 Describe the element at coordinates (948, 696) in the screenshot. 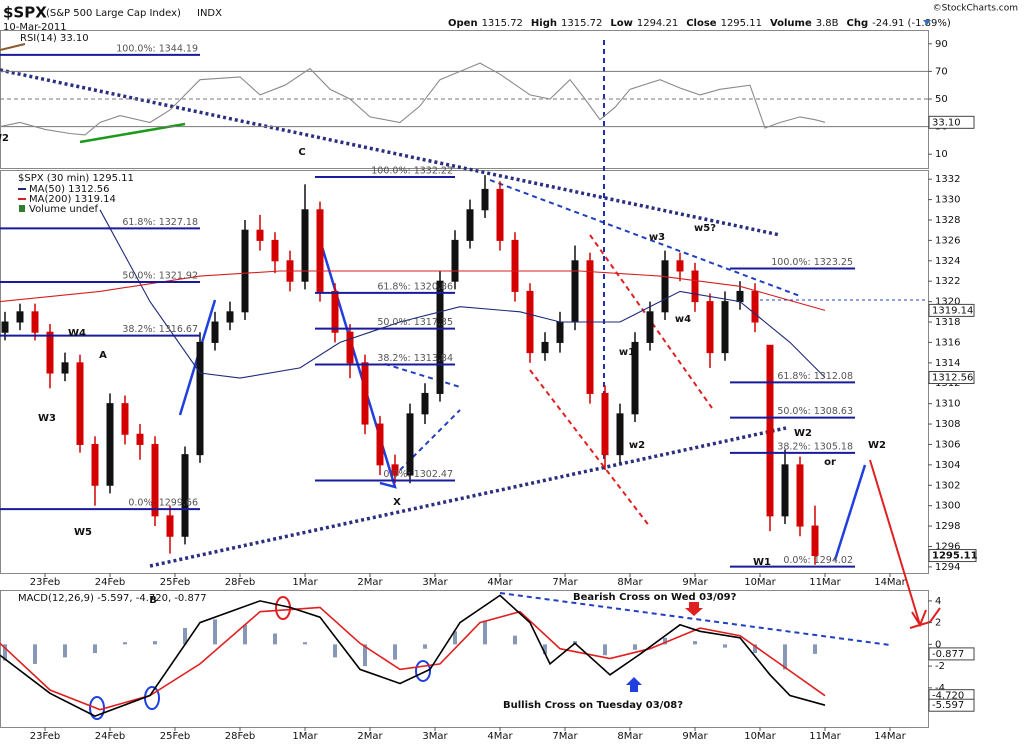

I see `value-tag-label: -4.720` at that location.